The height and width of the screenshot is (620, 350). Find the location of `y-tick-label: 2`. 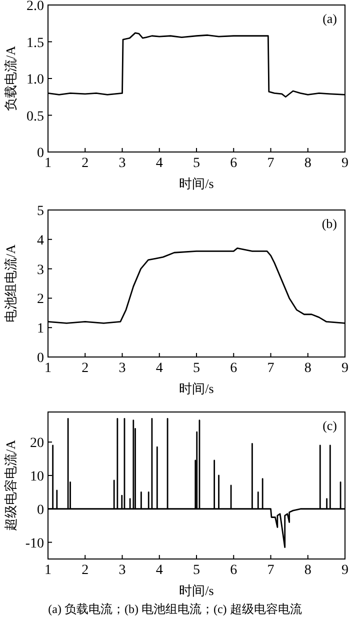

y-tick-label: 2 is located at coordinates (40, 300).